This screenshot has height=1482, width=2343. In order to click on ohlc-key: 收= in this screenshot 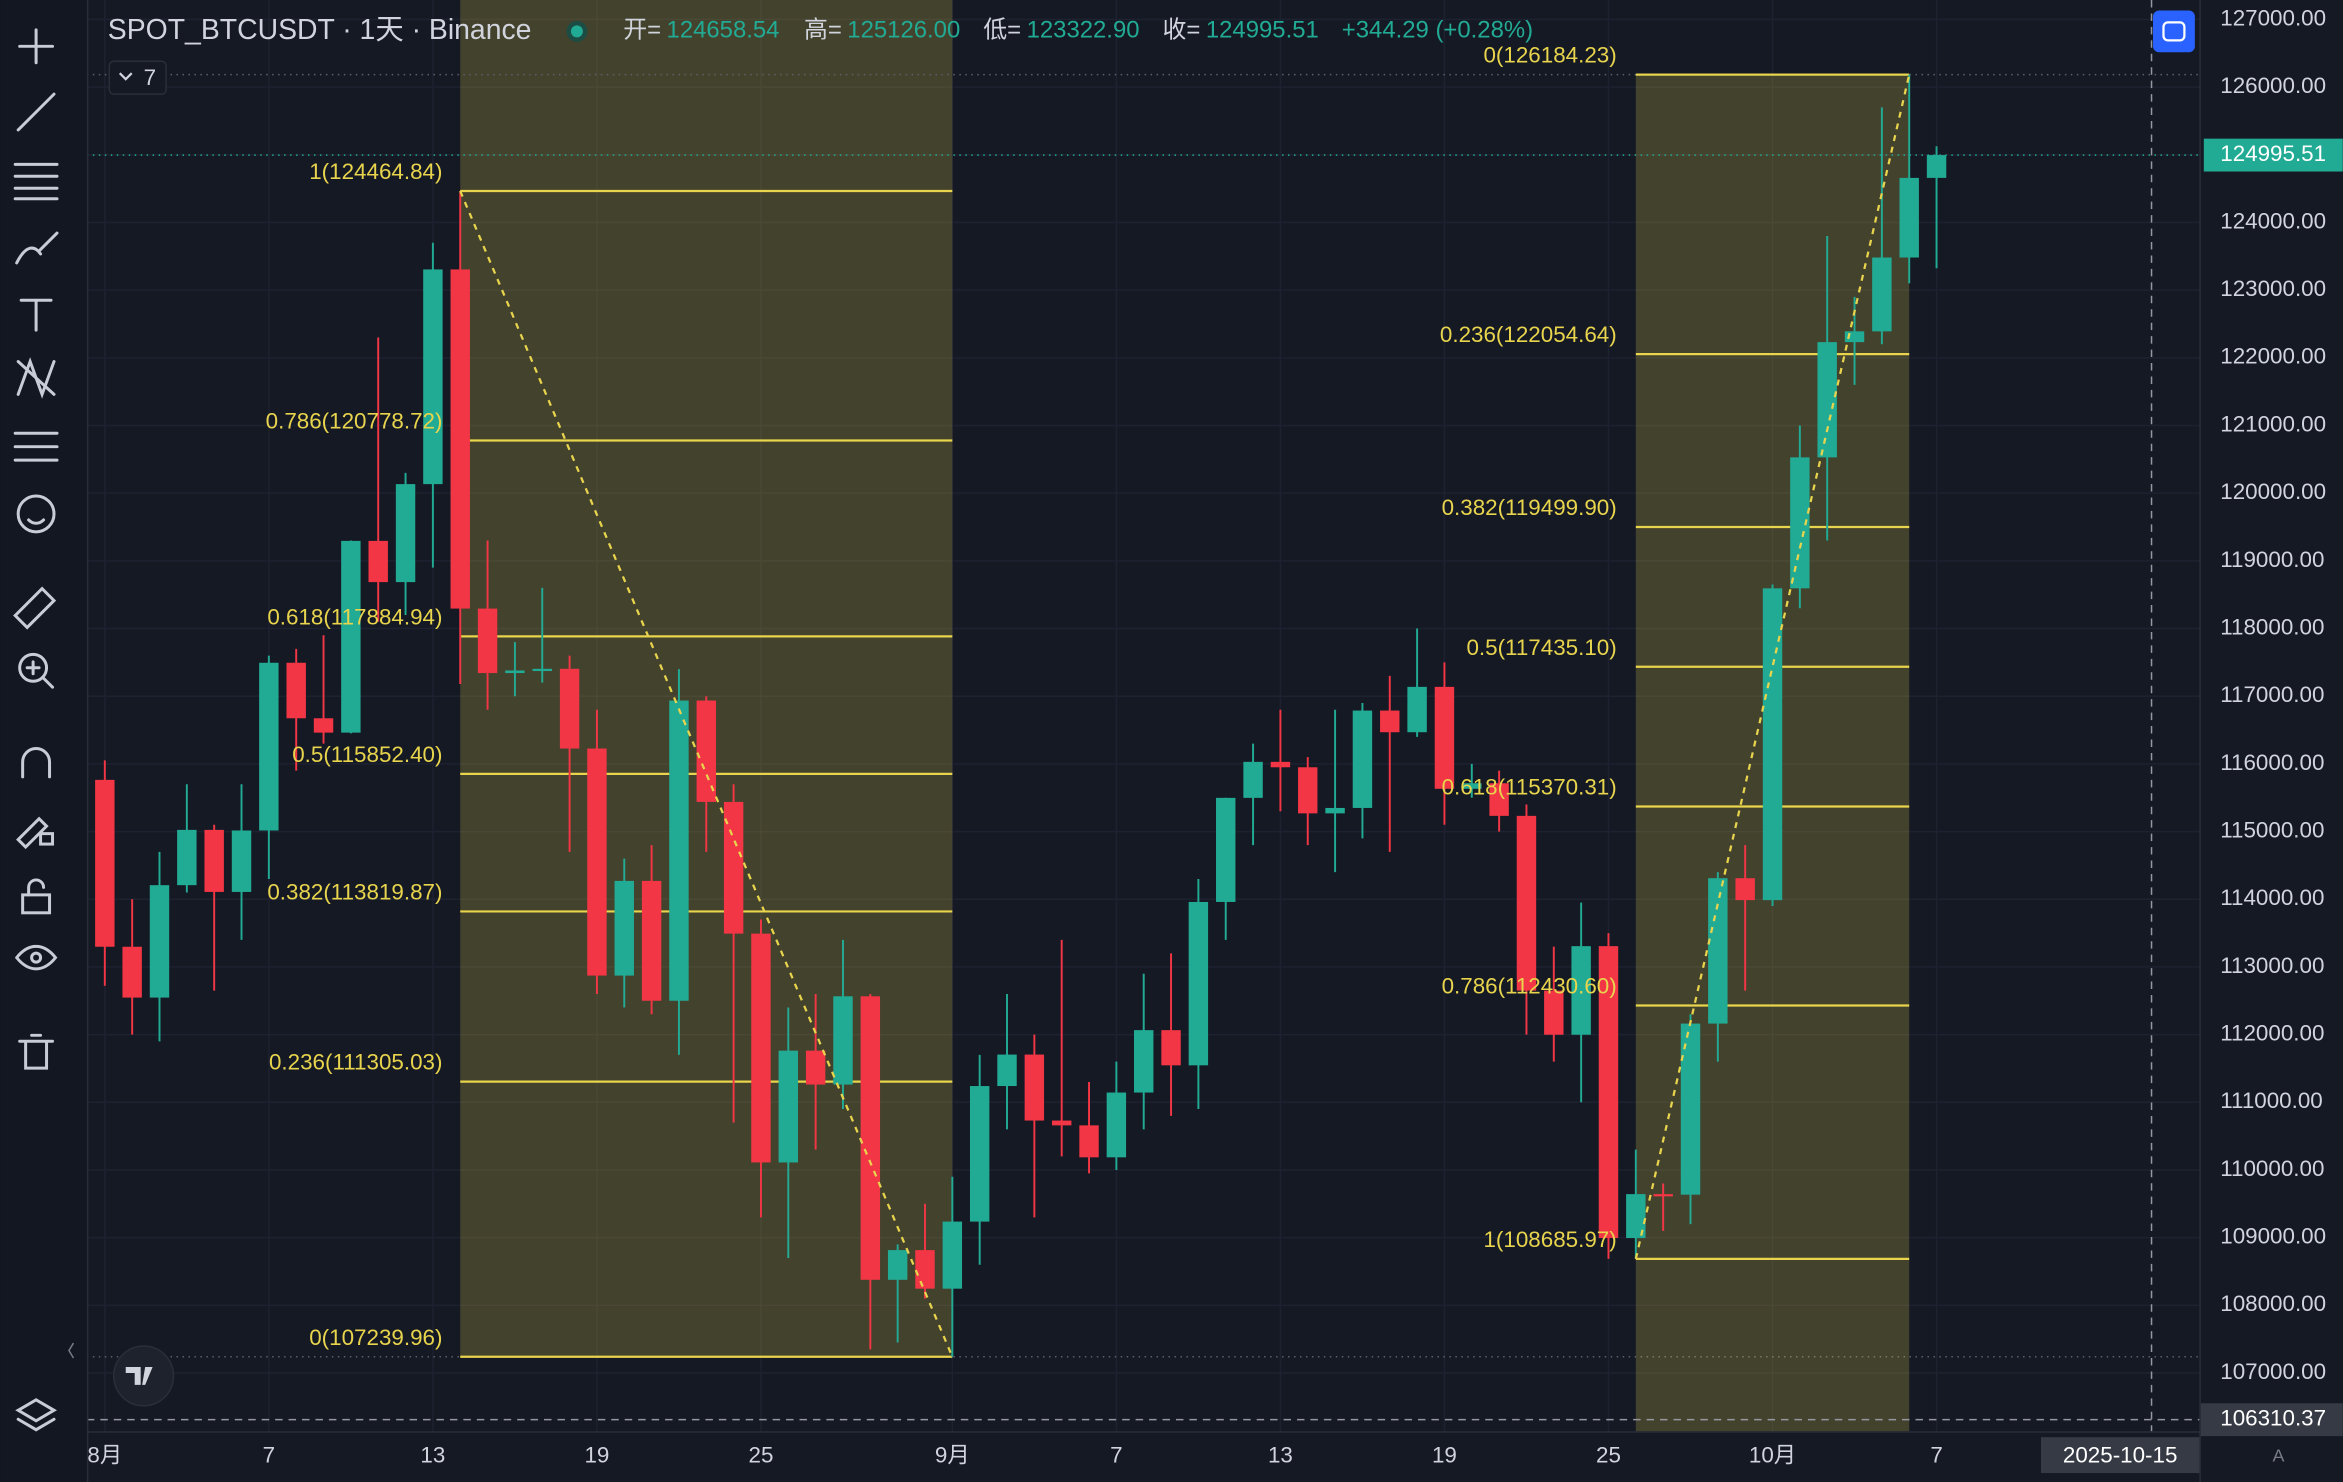, I will do `click(1182, 30)`.